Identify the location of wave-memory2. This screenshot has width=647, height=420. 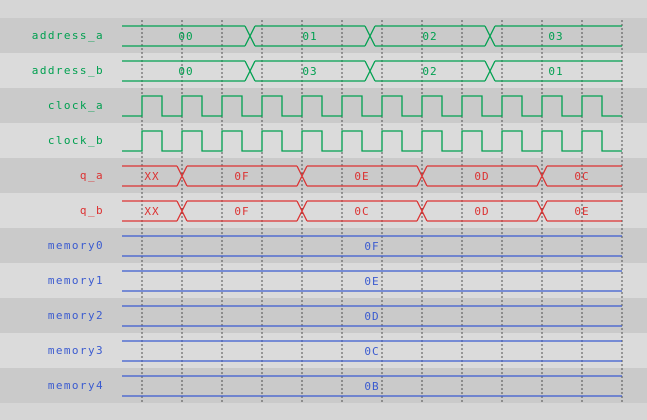
(372, 316).